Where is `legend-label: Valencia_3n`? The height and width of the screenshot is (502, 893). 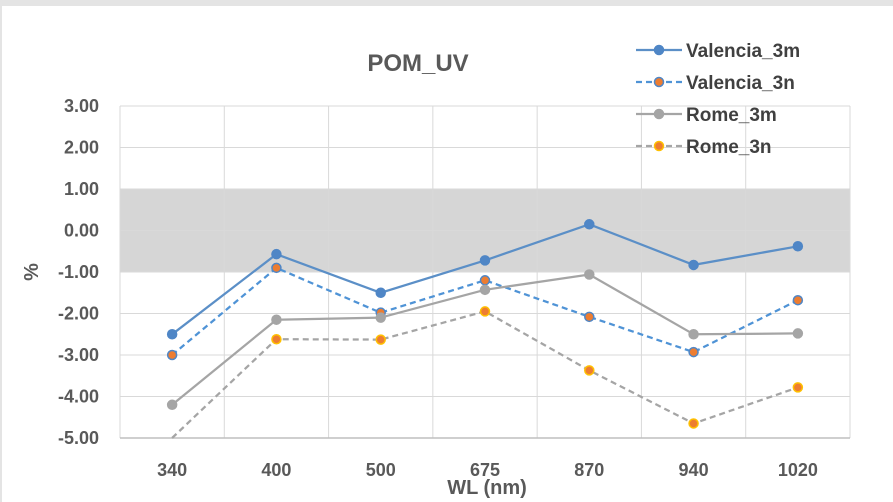 legend-label: Valencia_3n is located at coordinates (740, 83).